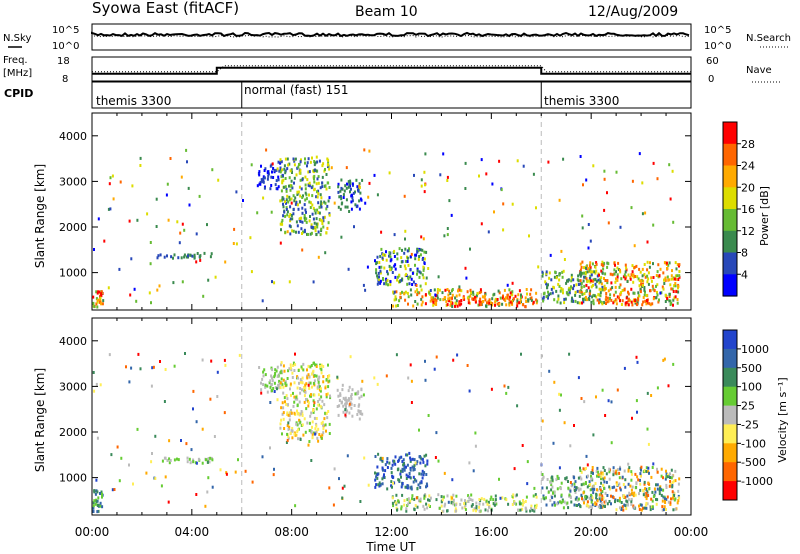 This screenshot has width=800, height=554. I want to click on velocity-colorbar-label: Velocity [m s⁻¹], so click(782, 419).